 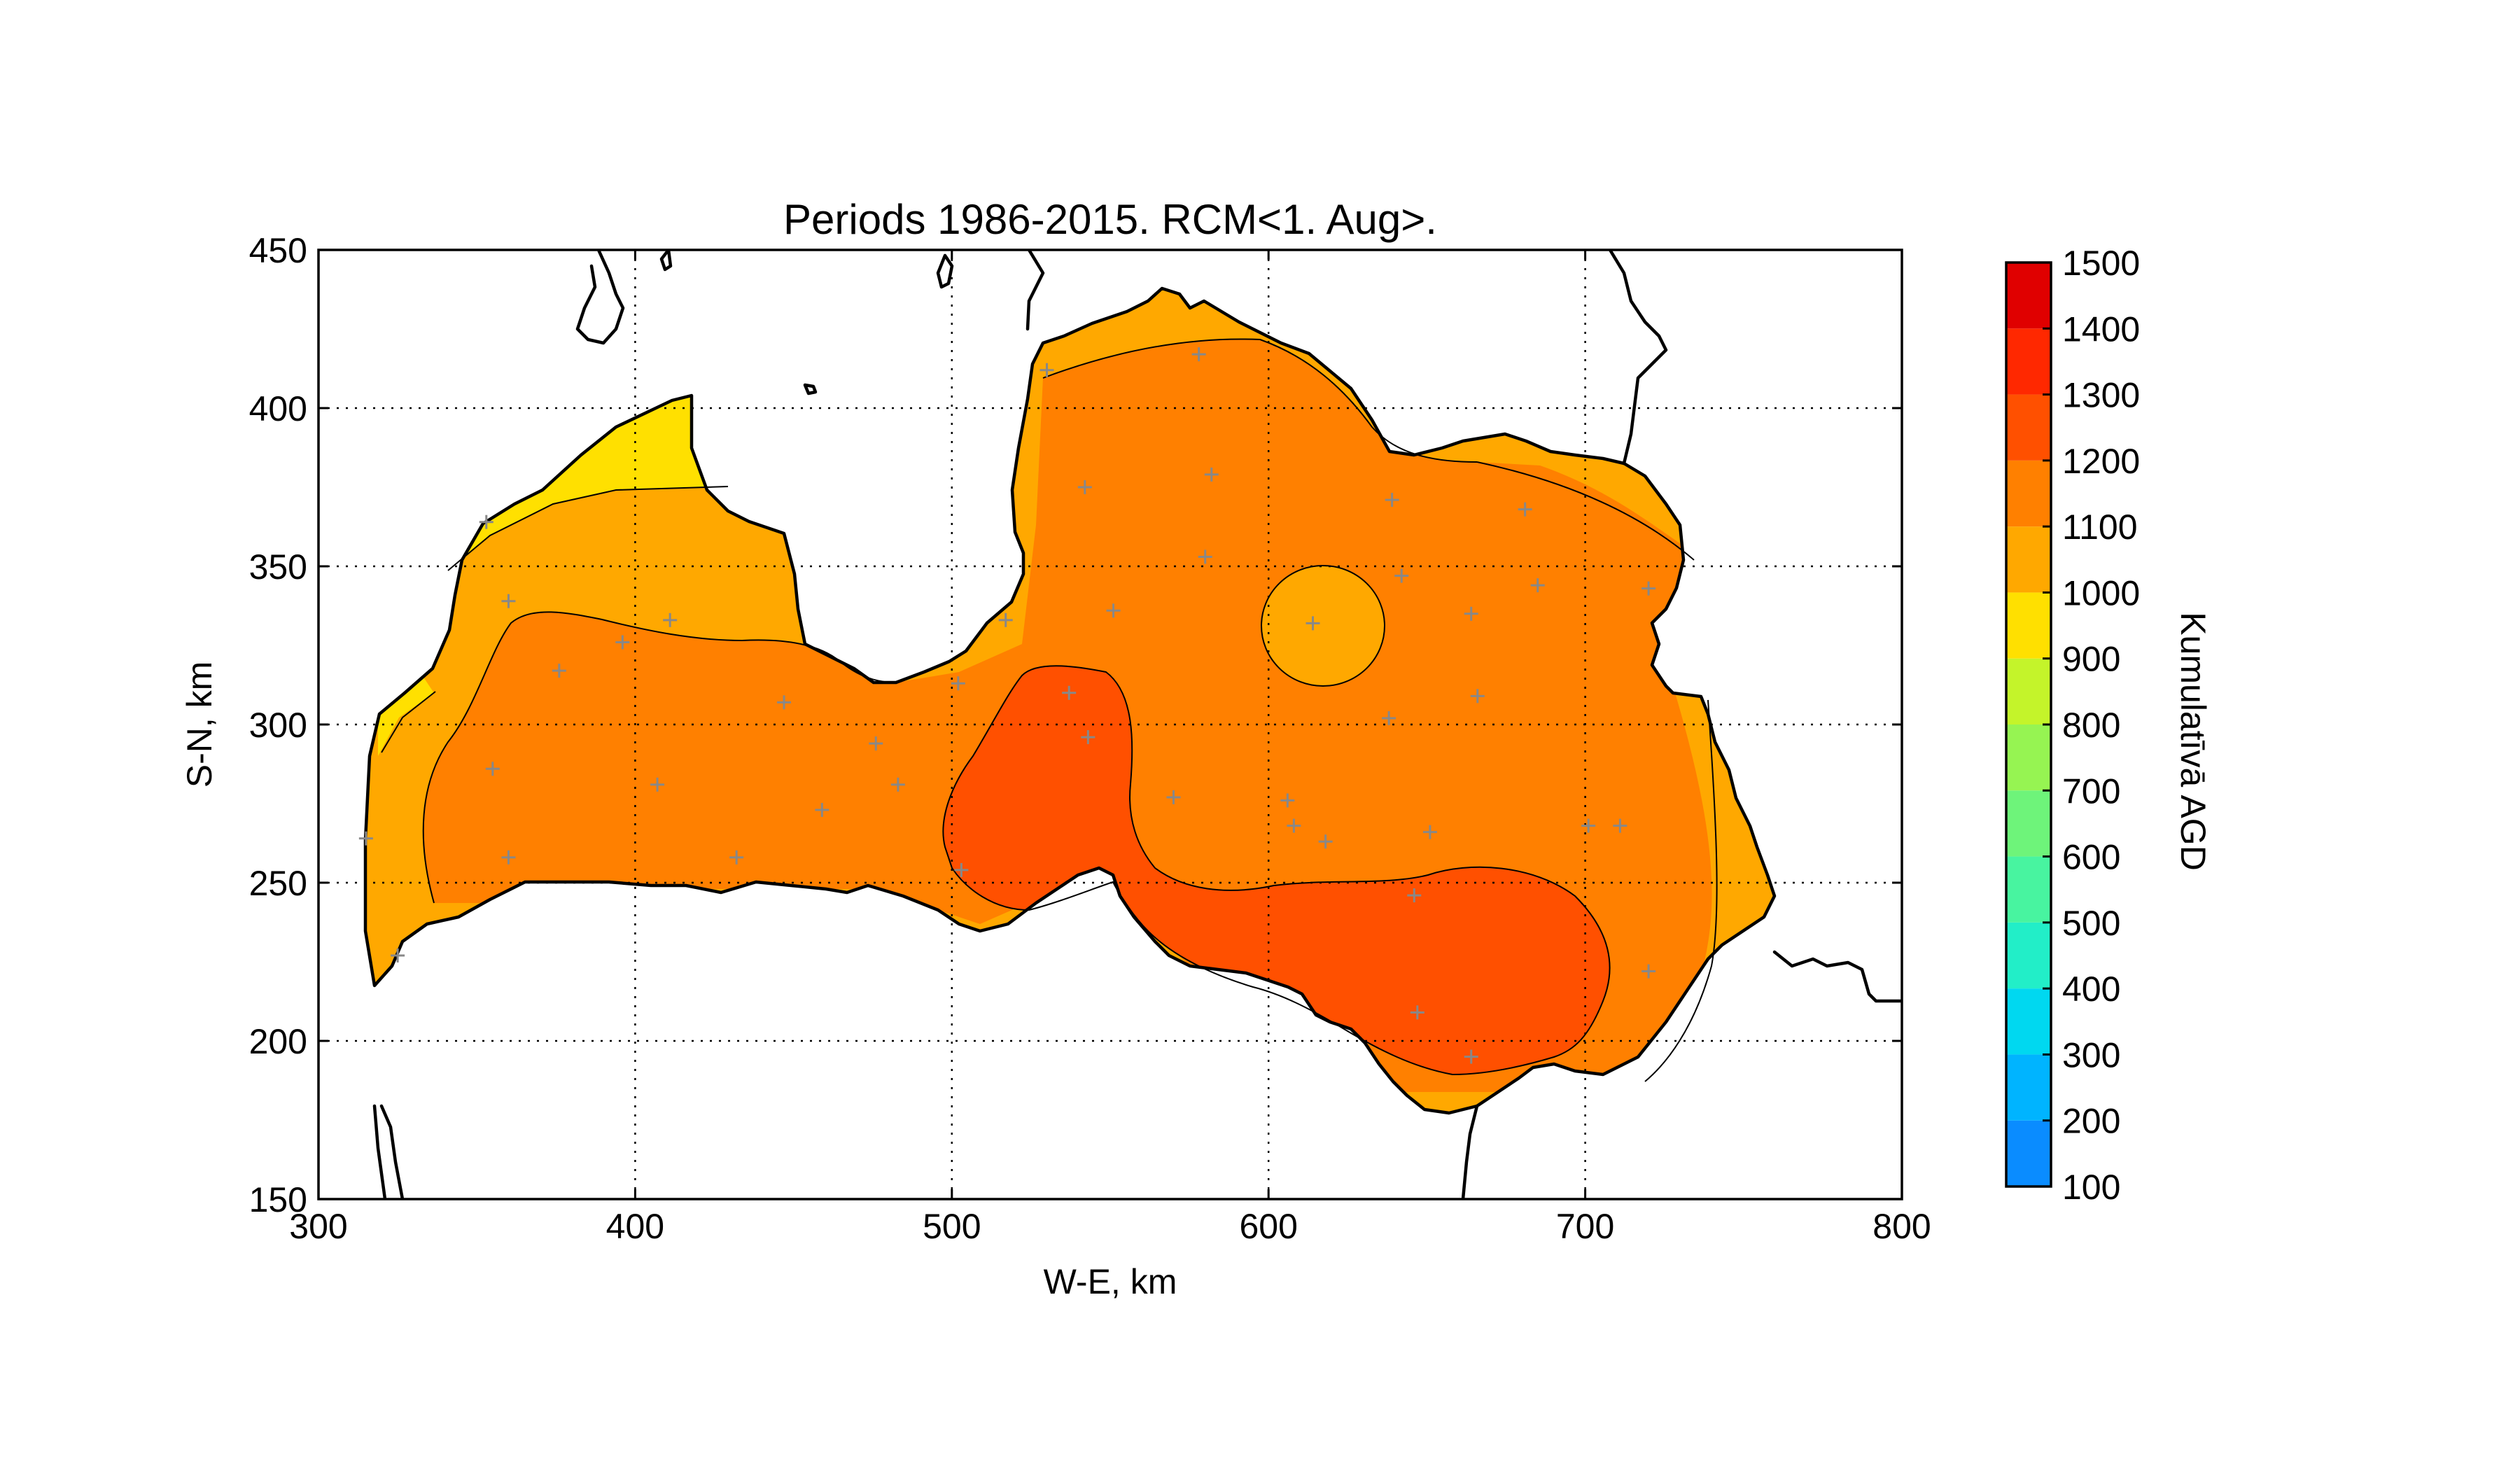 What do you see at coordinates (2101, 395) in the screenshot?
I see `colorbar-tick-label: 1300` at bounding box center [2101, 395].